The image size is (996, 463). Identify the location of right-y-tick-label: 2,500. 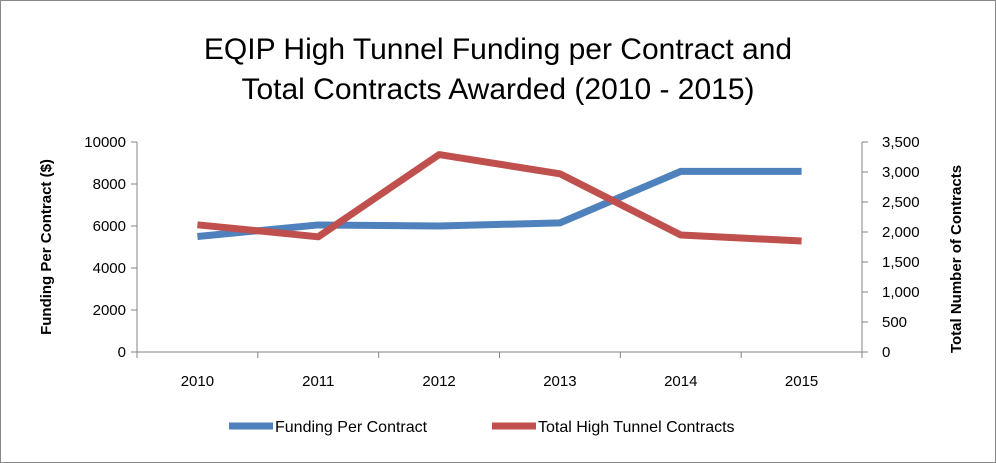
(901, 202).